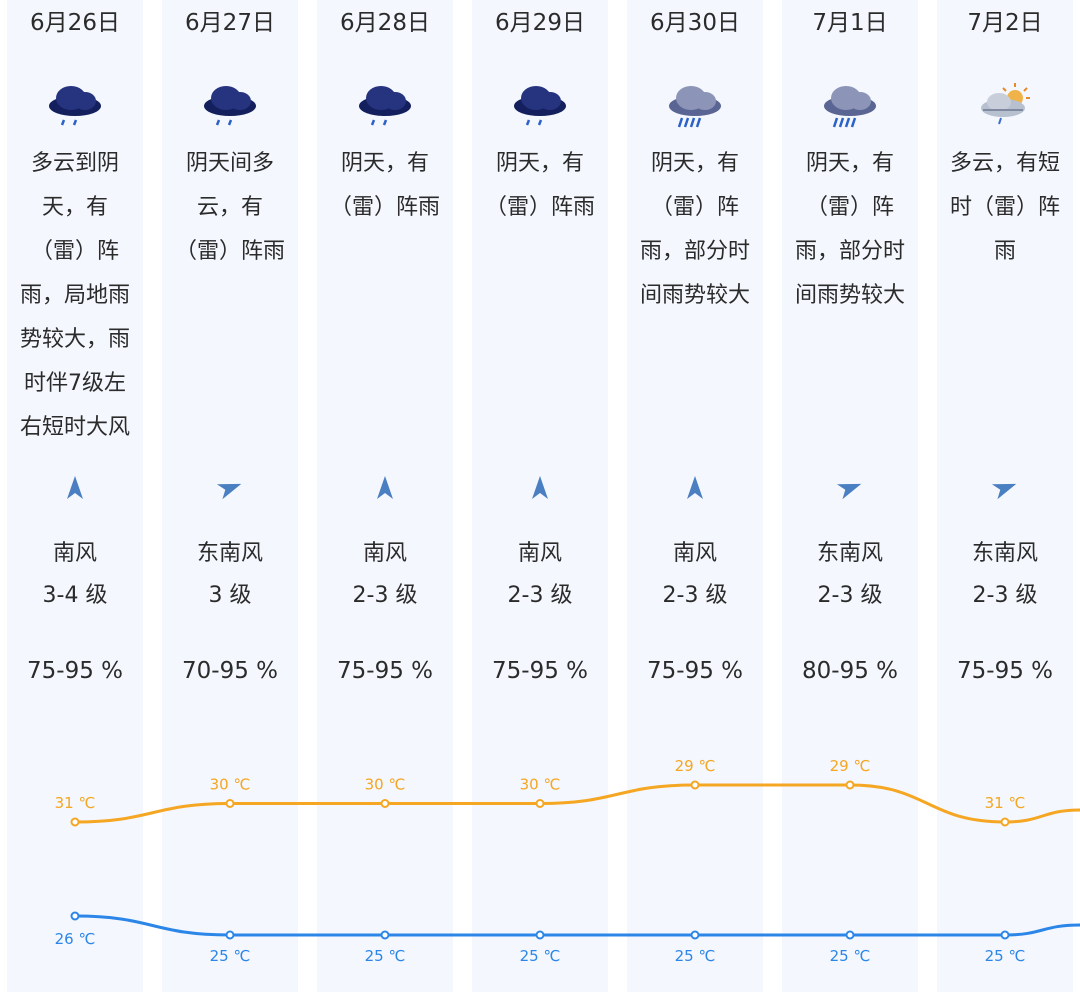  I want to click on day-date: 6月27日, so click(230, 23).